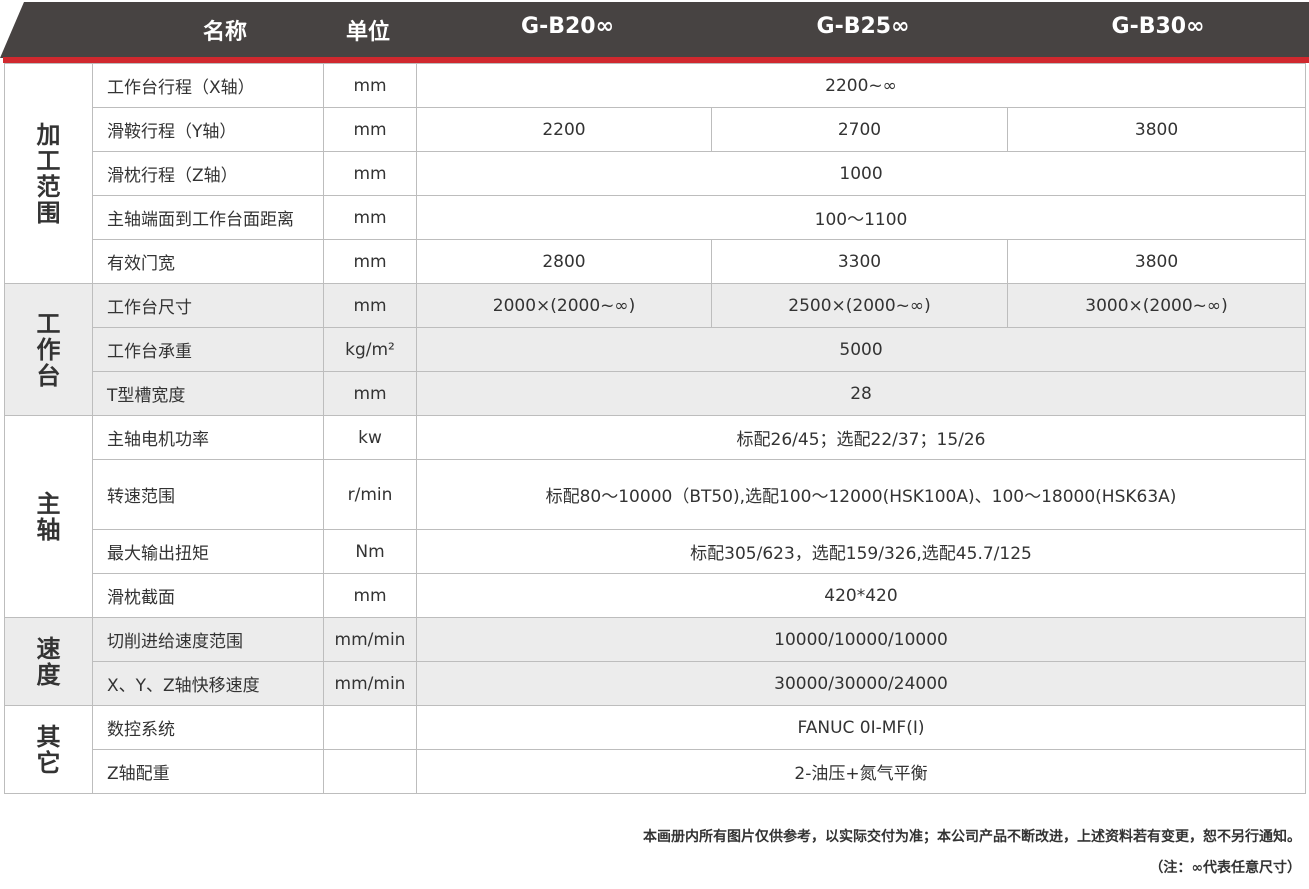 This screenshot has width=1309, height=889. What do you see at coordinates (859, 129) in the screenshot?
I see `spec-value: 2700` at bounding box center [859, 129].